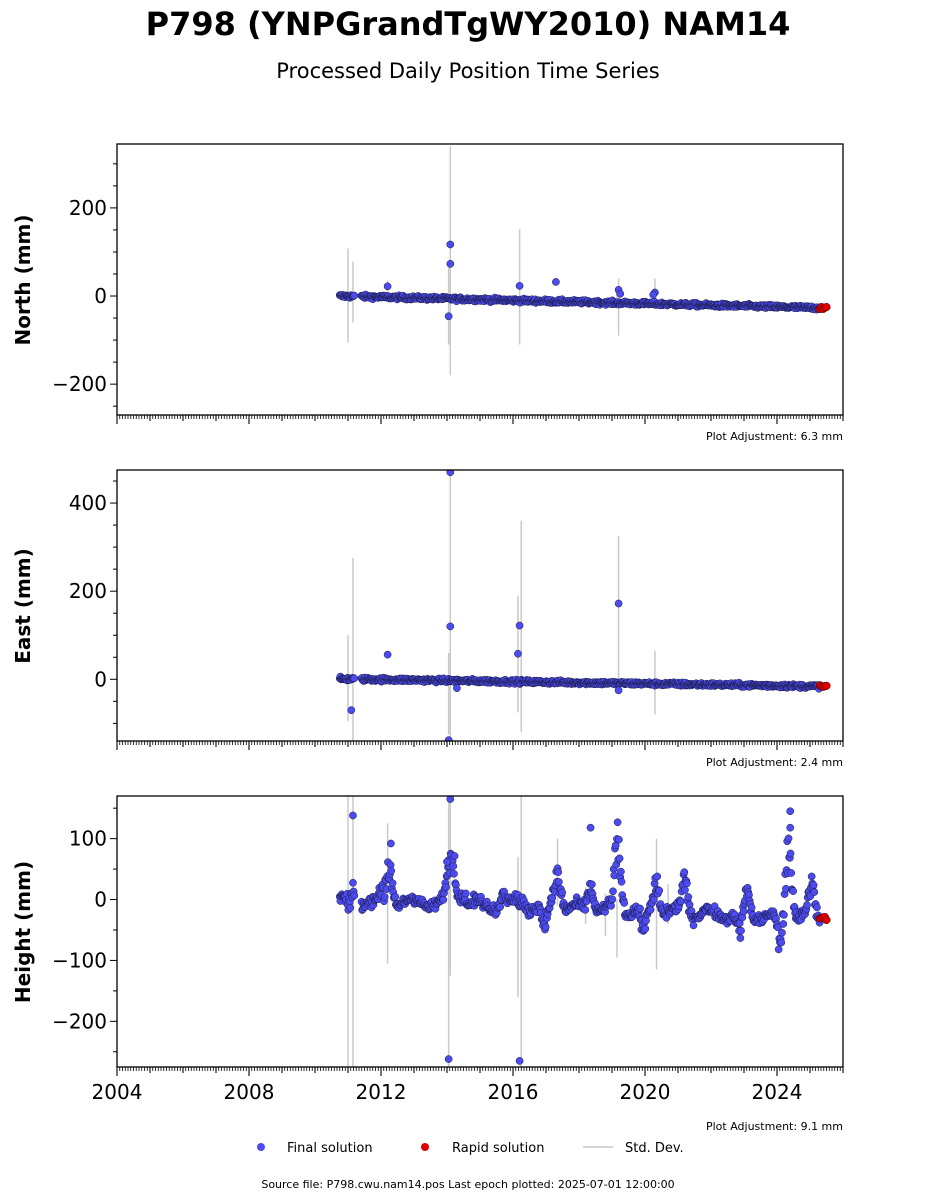 Image resolution: width=937 pixels, height=1200 pixels. Describe the element at coordinates (468, 71) in the screenshot. I see `figure-subtitle: Processed Daily Position Time Series` at that location.